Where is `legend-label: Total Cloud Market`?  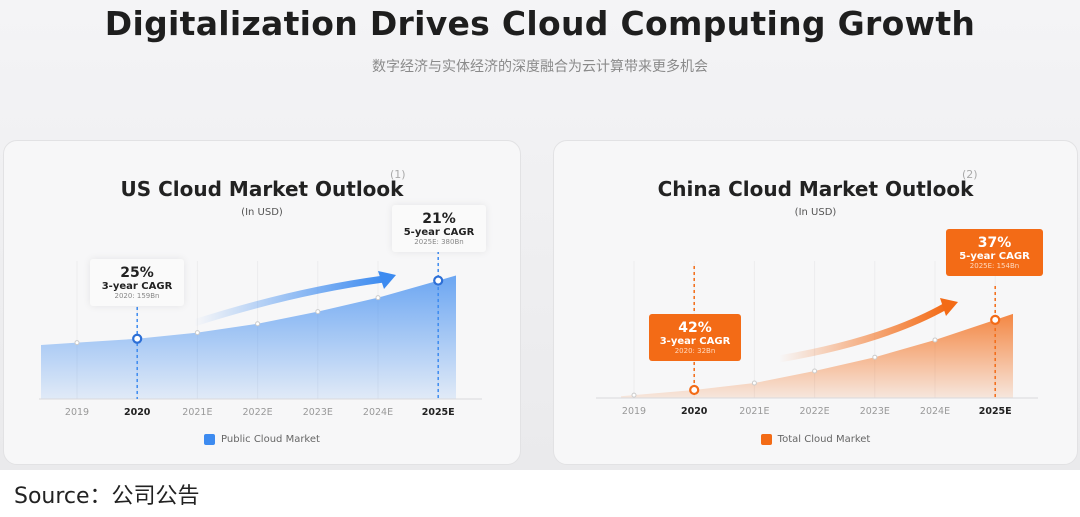 legend-label: Total Cloud Market is located at coordinates (824, 439).